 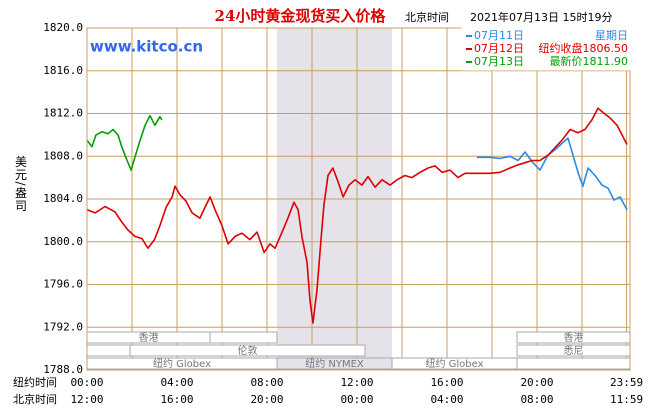 What do you see at coordinates (334, 363) in the screenshot?
I see `session-label: 纽约 NYMEX` at bounding box center [334, 363].